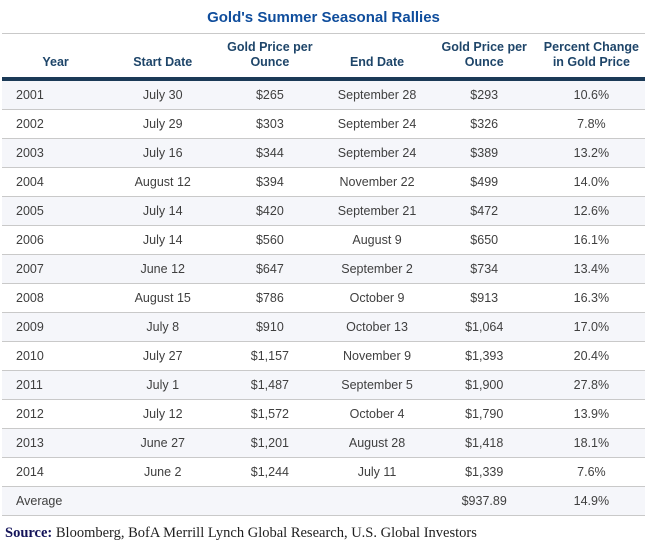 The height and width of the screenshot is (541, 647). Describe the element at coordinates (270, 443) in the screenshot. I see `cell-start-price: $1,201` at that location.